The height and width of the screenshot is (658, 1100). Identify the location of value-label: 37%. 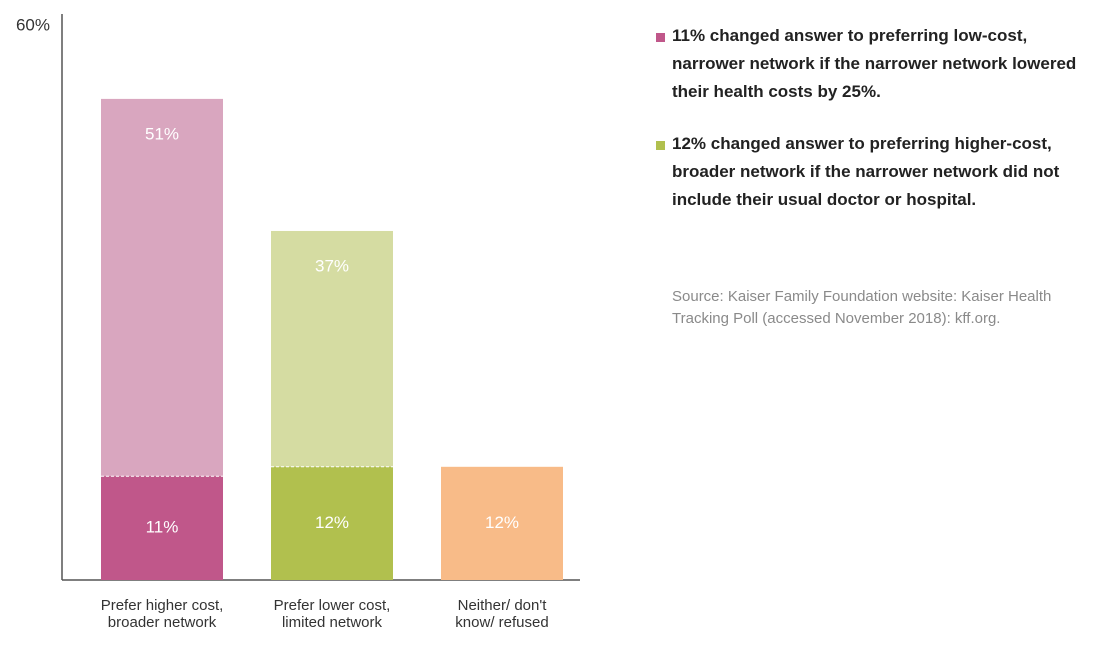
(332, 265).